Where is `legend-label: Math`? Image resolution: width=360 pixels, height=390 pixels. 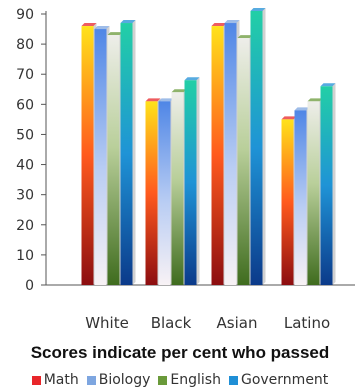
legend-label: Math is located at coordinates (61, 380).